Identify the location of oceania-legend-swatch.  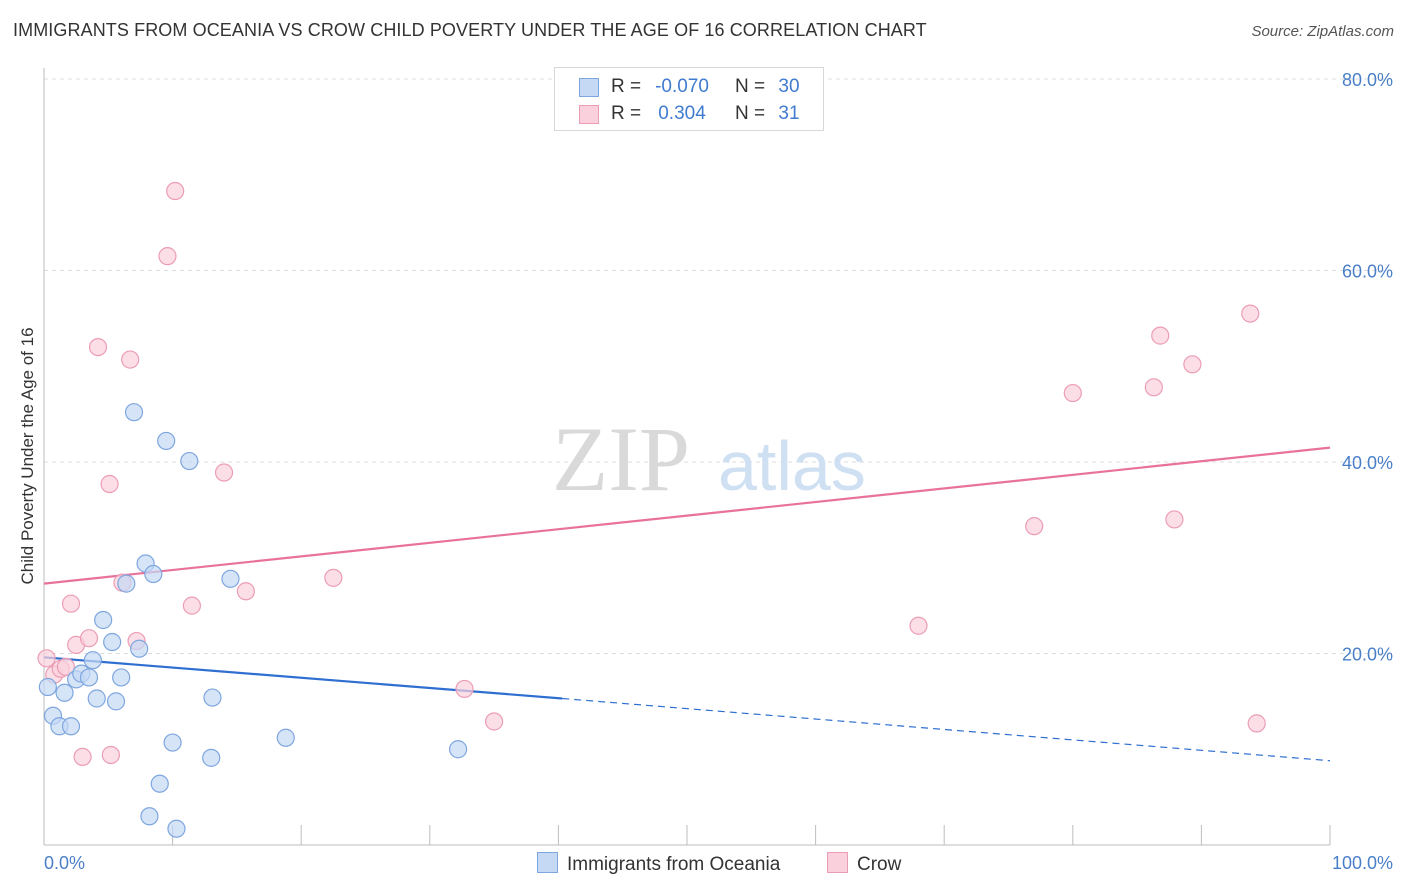
(547, 862).